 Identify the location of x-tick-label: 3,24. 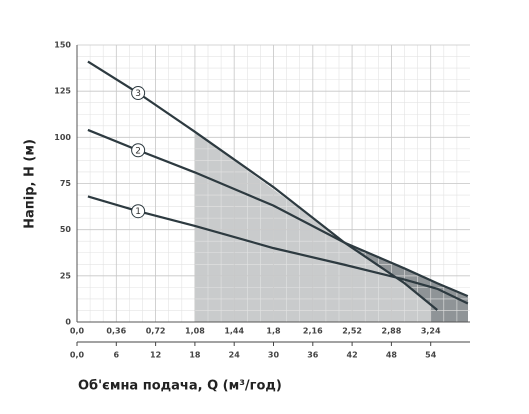
(431, 331).